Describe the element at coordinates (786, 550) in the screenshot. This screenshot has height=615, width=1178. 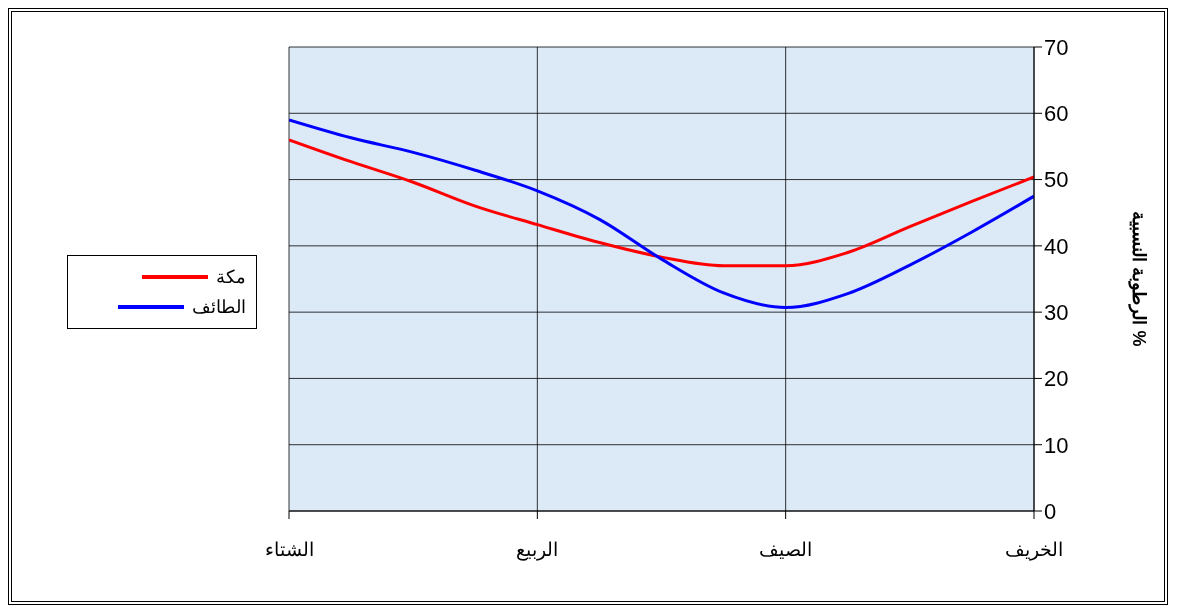
I see `x-tick-label: الصيف` at that location.